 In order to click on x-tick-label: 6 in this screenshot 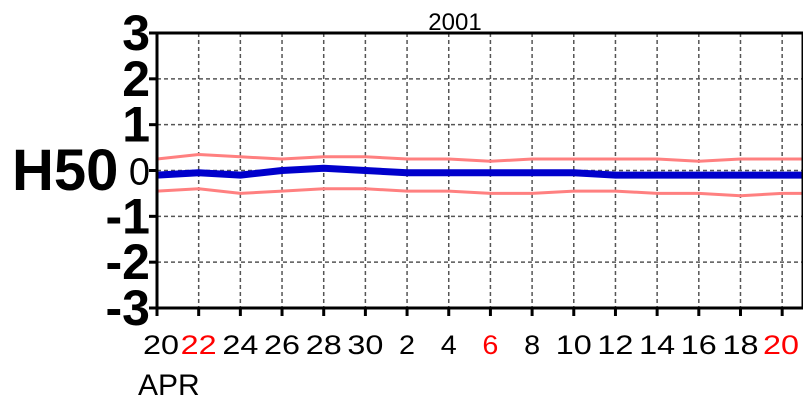, I will do `click(490, 345)`.